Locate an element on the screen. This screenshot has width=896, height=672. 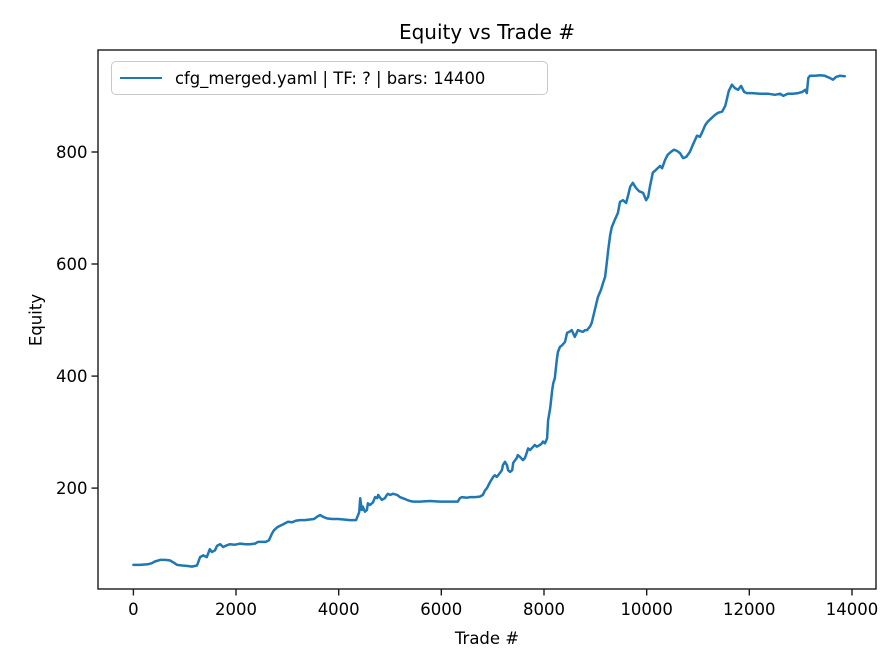
y-tick-label: 200 is located at coordinates (72, 488).